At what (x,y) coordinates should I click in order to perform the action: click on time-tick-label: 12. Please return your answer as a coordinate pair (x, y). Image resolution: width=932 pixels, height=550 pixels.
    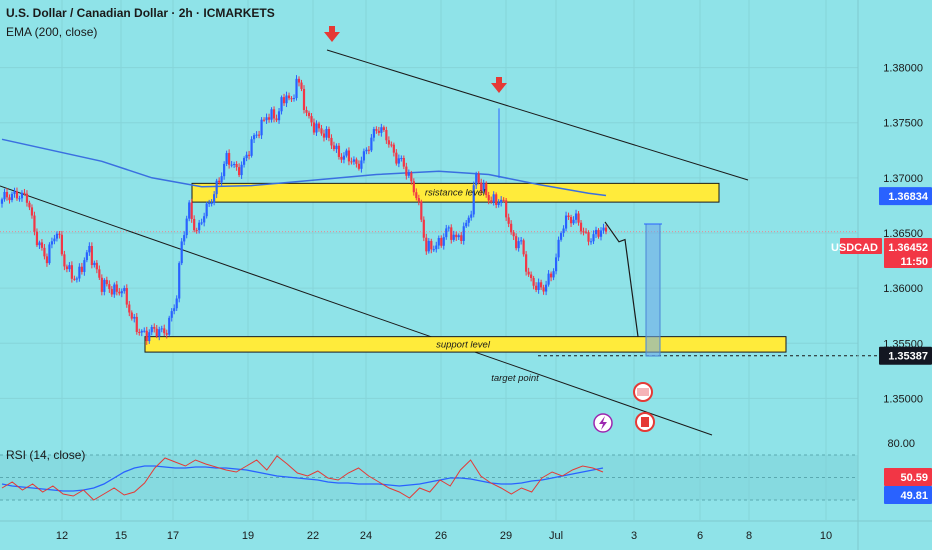
    Looking at the image, I should click on (62, 536).